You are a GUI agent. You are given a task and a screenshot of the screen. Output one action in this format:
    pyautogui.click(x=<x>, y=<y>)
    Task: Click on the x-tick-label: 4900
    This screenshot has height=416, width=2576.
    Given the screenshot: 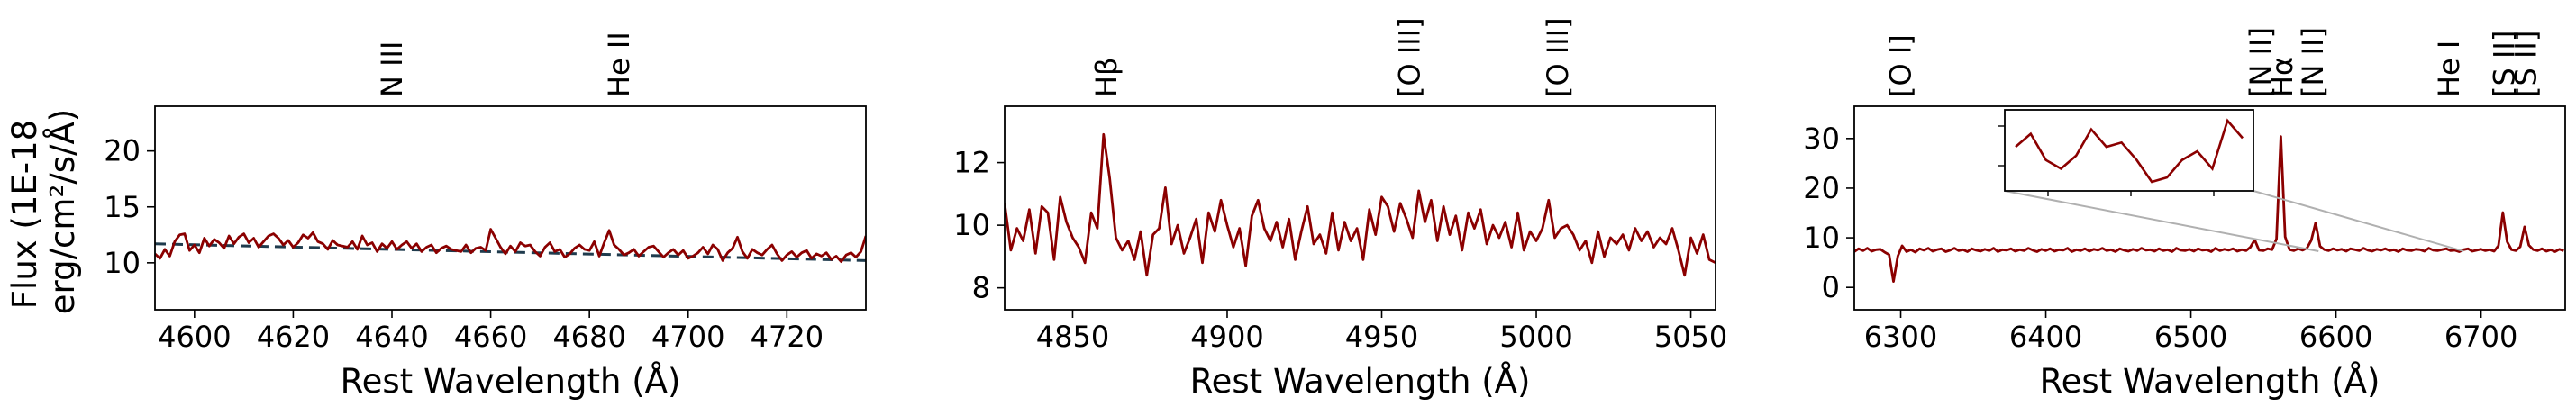 What is the action you would take?
    pyautogui.click(x=1226, y=337)
    